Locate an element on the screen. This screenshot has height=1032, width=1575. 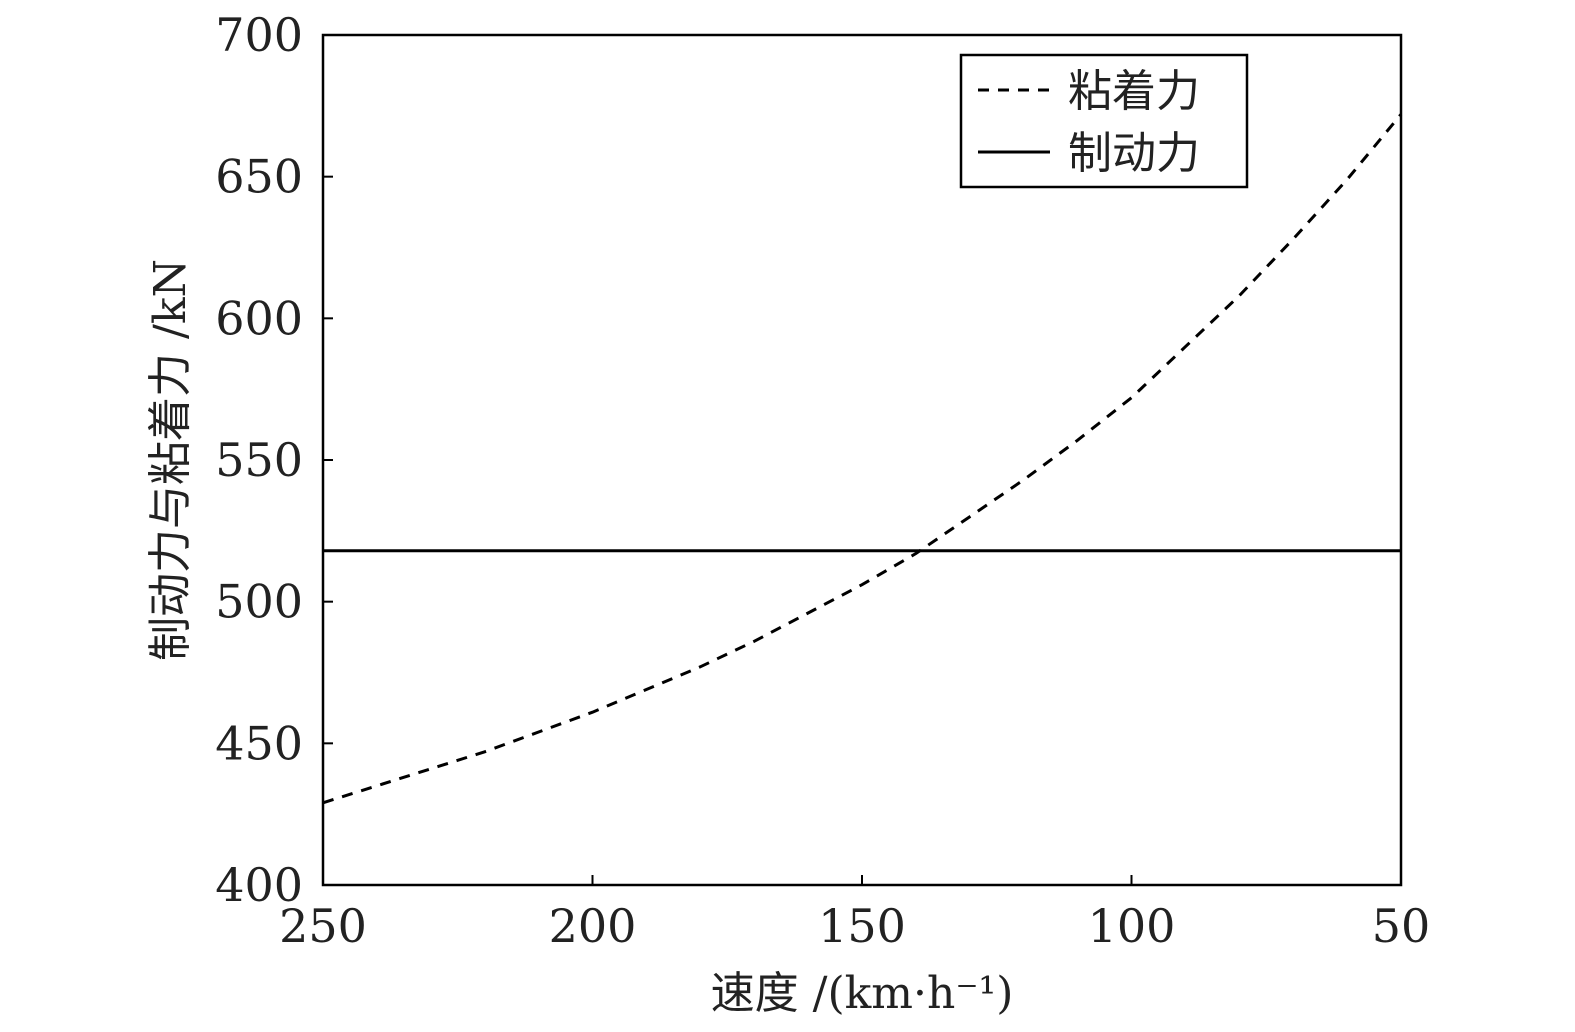
x-tick-label: 250 is located at coordinates (323, 926).